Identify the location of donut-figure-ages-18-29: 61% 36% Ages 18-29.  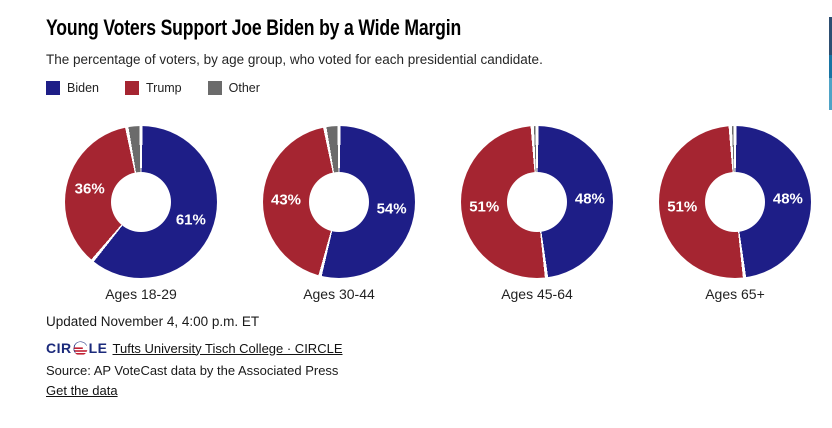
(141, 211).